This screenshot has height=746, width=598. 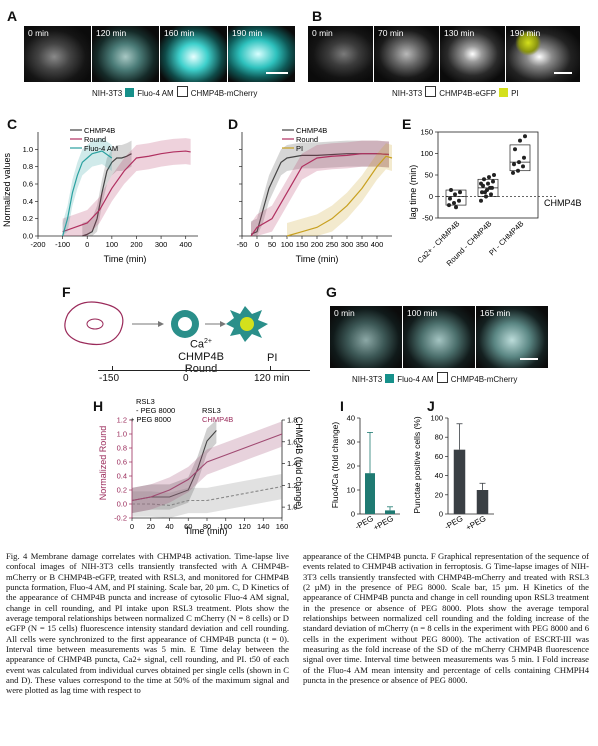 I want to click on label-pi: PI, so click(x=272, y=358).